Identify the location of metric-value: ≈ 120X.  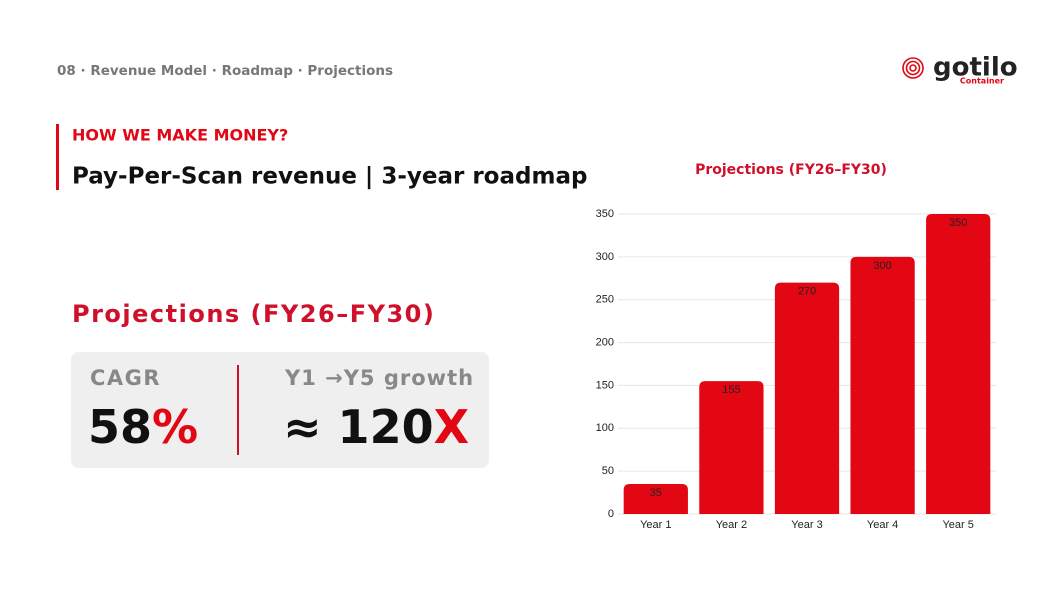
(376, 427).